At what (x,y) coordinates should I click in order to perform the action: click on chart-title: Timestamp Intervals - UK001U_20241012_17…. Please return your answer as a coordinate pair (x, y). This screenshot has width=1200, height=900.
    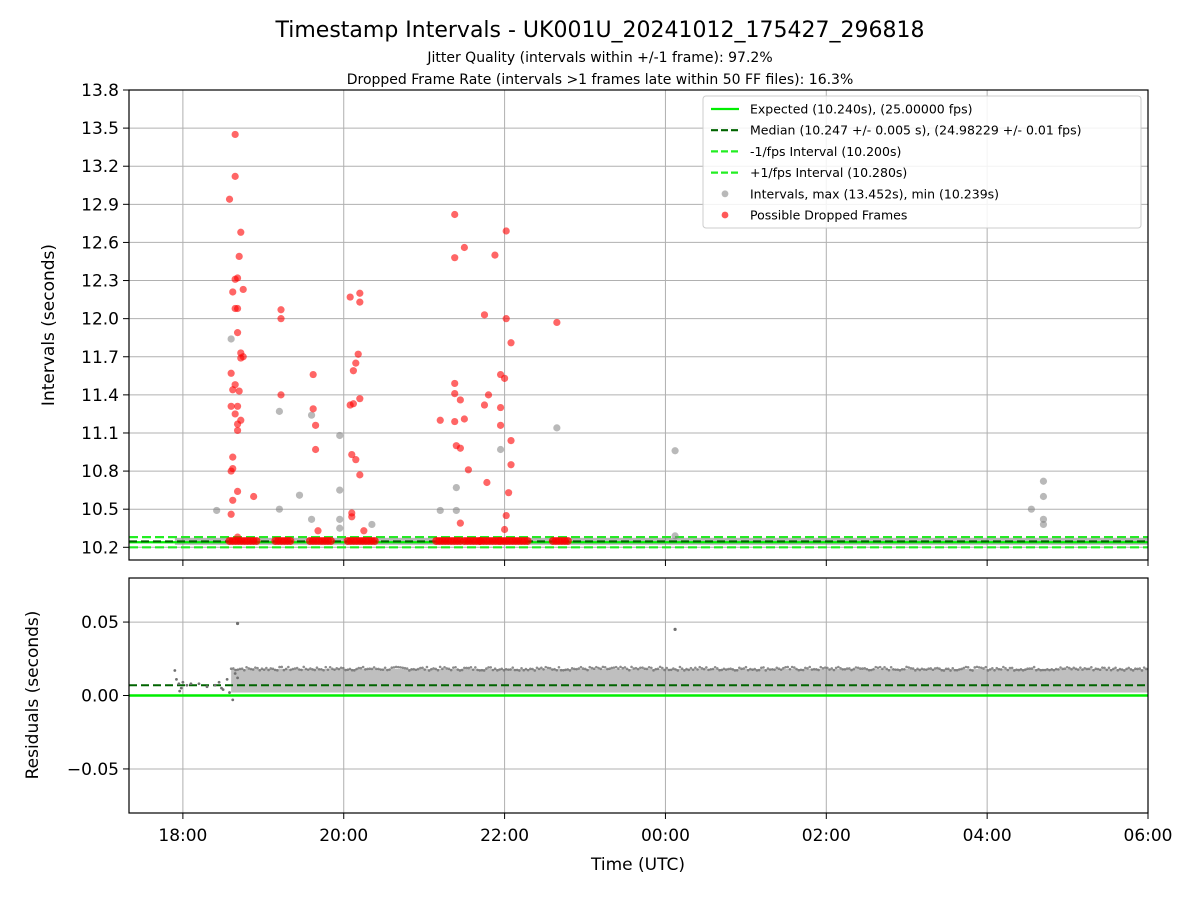
    Looking at the image, I should click on (600, 30).